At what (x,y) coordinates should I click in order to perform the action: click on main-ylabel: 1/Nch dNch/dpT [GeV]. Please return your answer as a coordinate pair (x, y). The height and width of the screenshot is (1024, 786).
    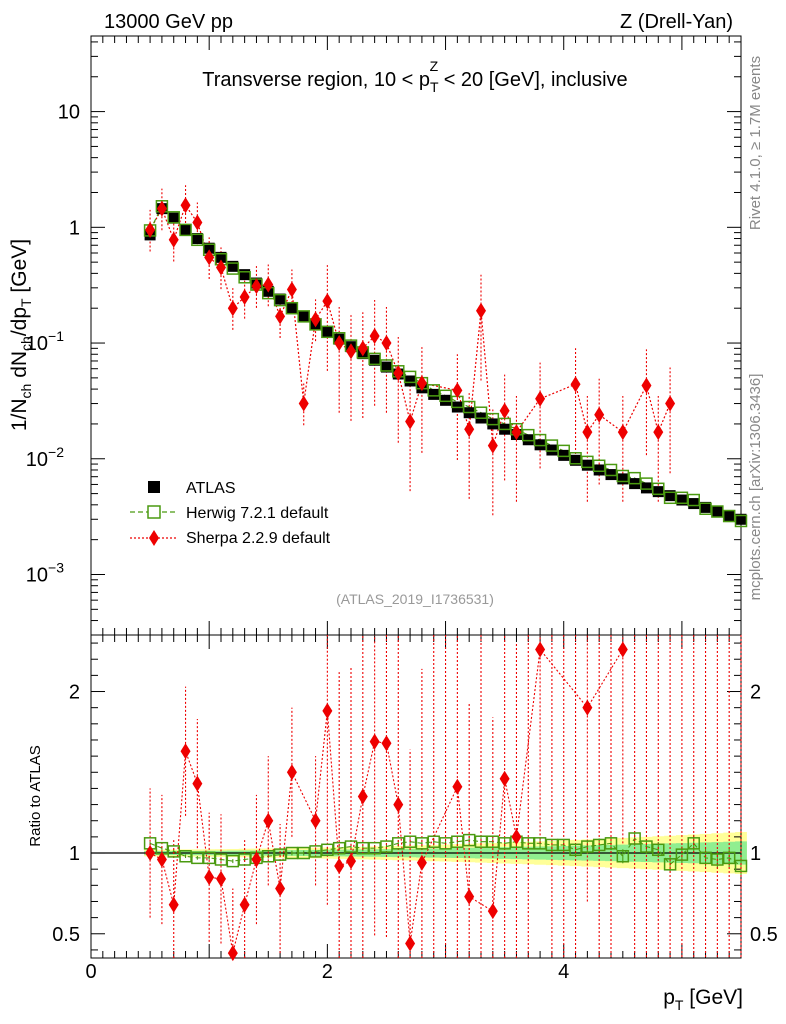
    Looking at the image, I should click on (21, 335).